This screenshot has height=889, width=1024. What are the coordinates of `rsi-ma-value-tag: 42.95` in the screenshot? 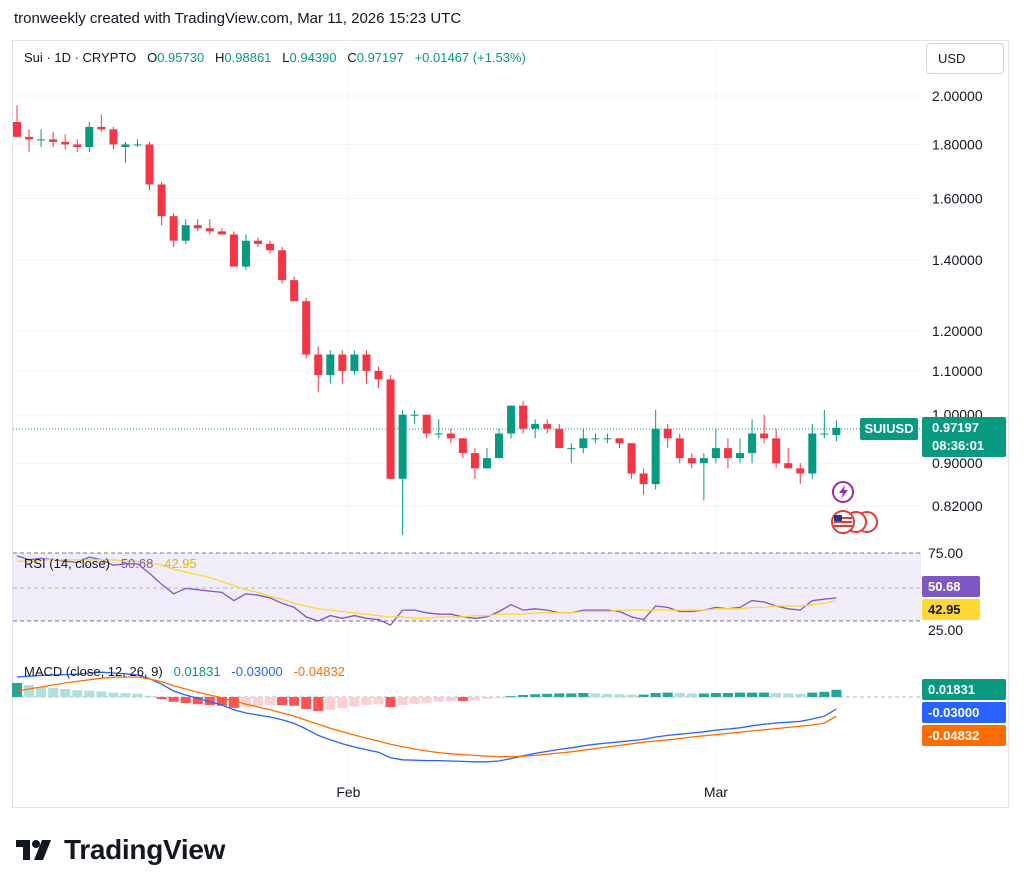 It's located at (951, 609).